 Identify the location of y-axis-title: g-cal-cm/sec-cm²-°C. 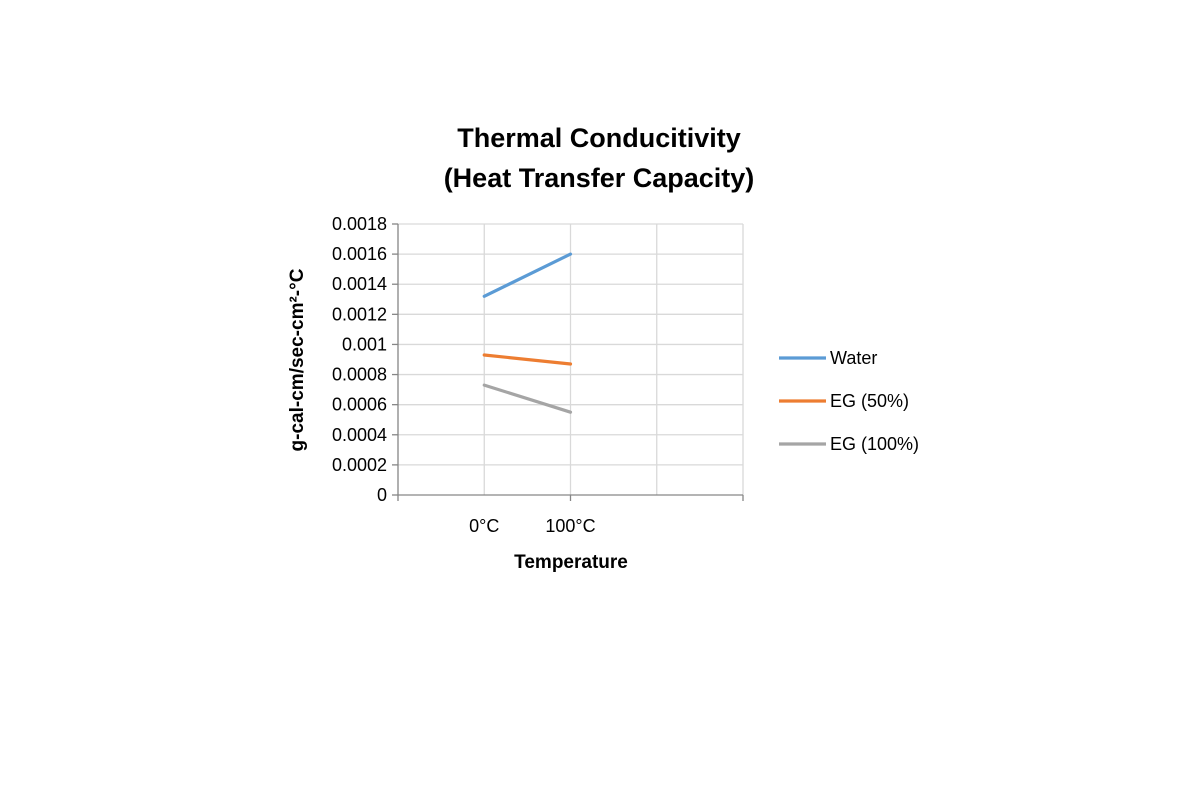
(297, 359).